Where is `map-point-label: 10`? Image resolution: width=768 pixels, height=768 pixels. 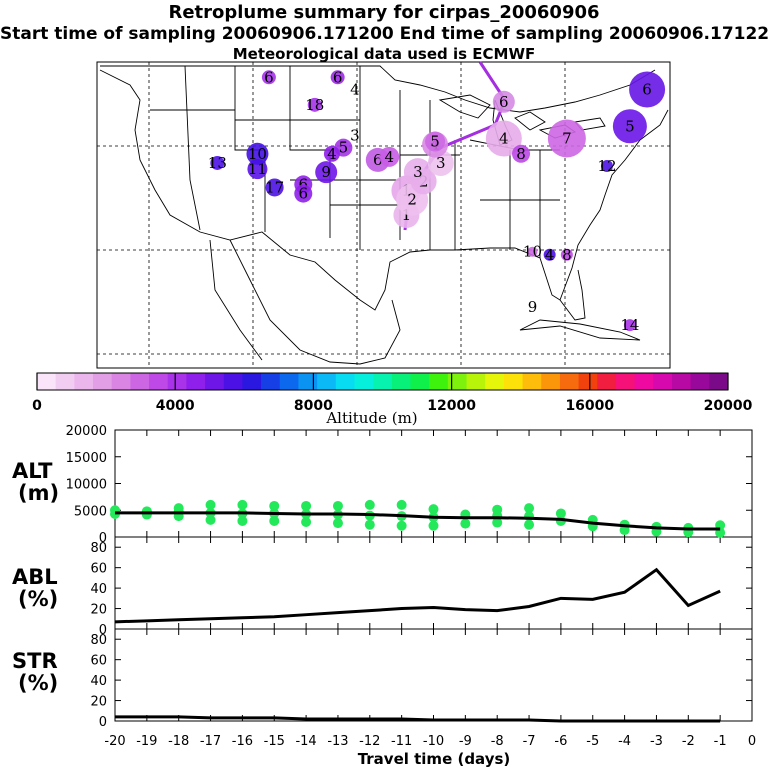
map-point-label: 10 is located at coordinates (257, 154).